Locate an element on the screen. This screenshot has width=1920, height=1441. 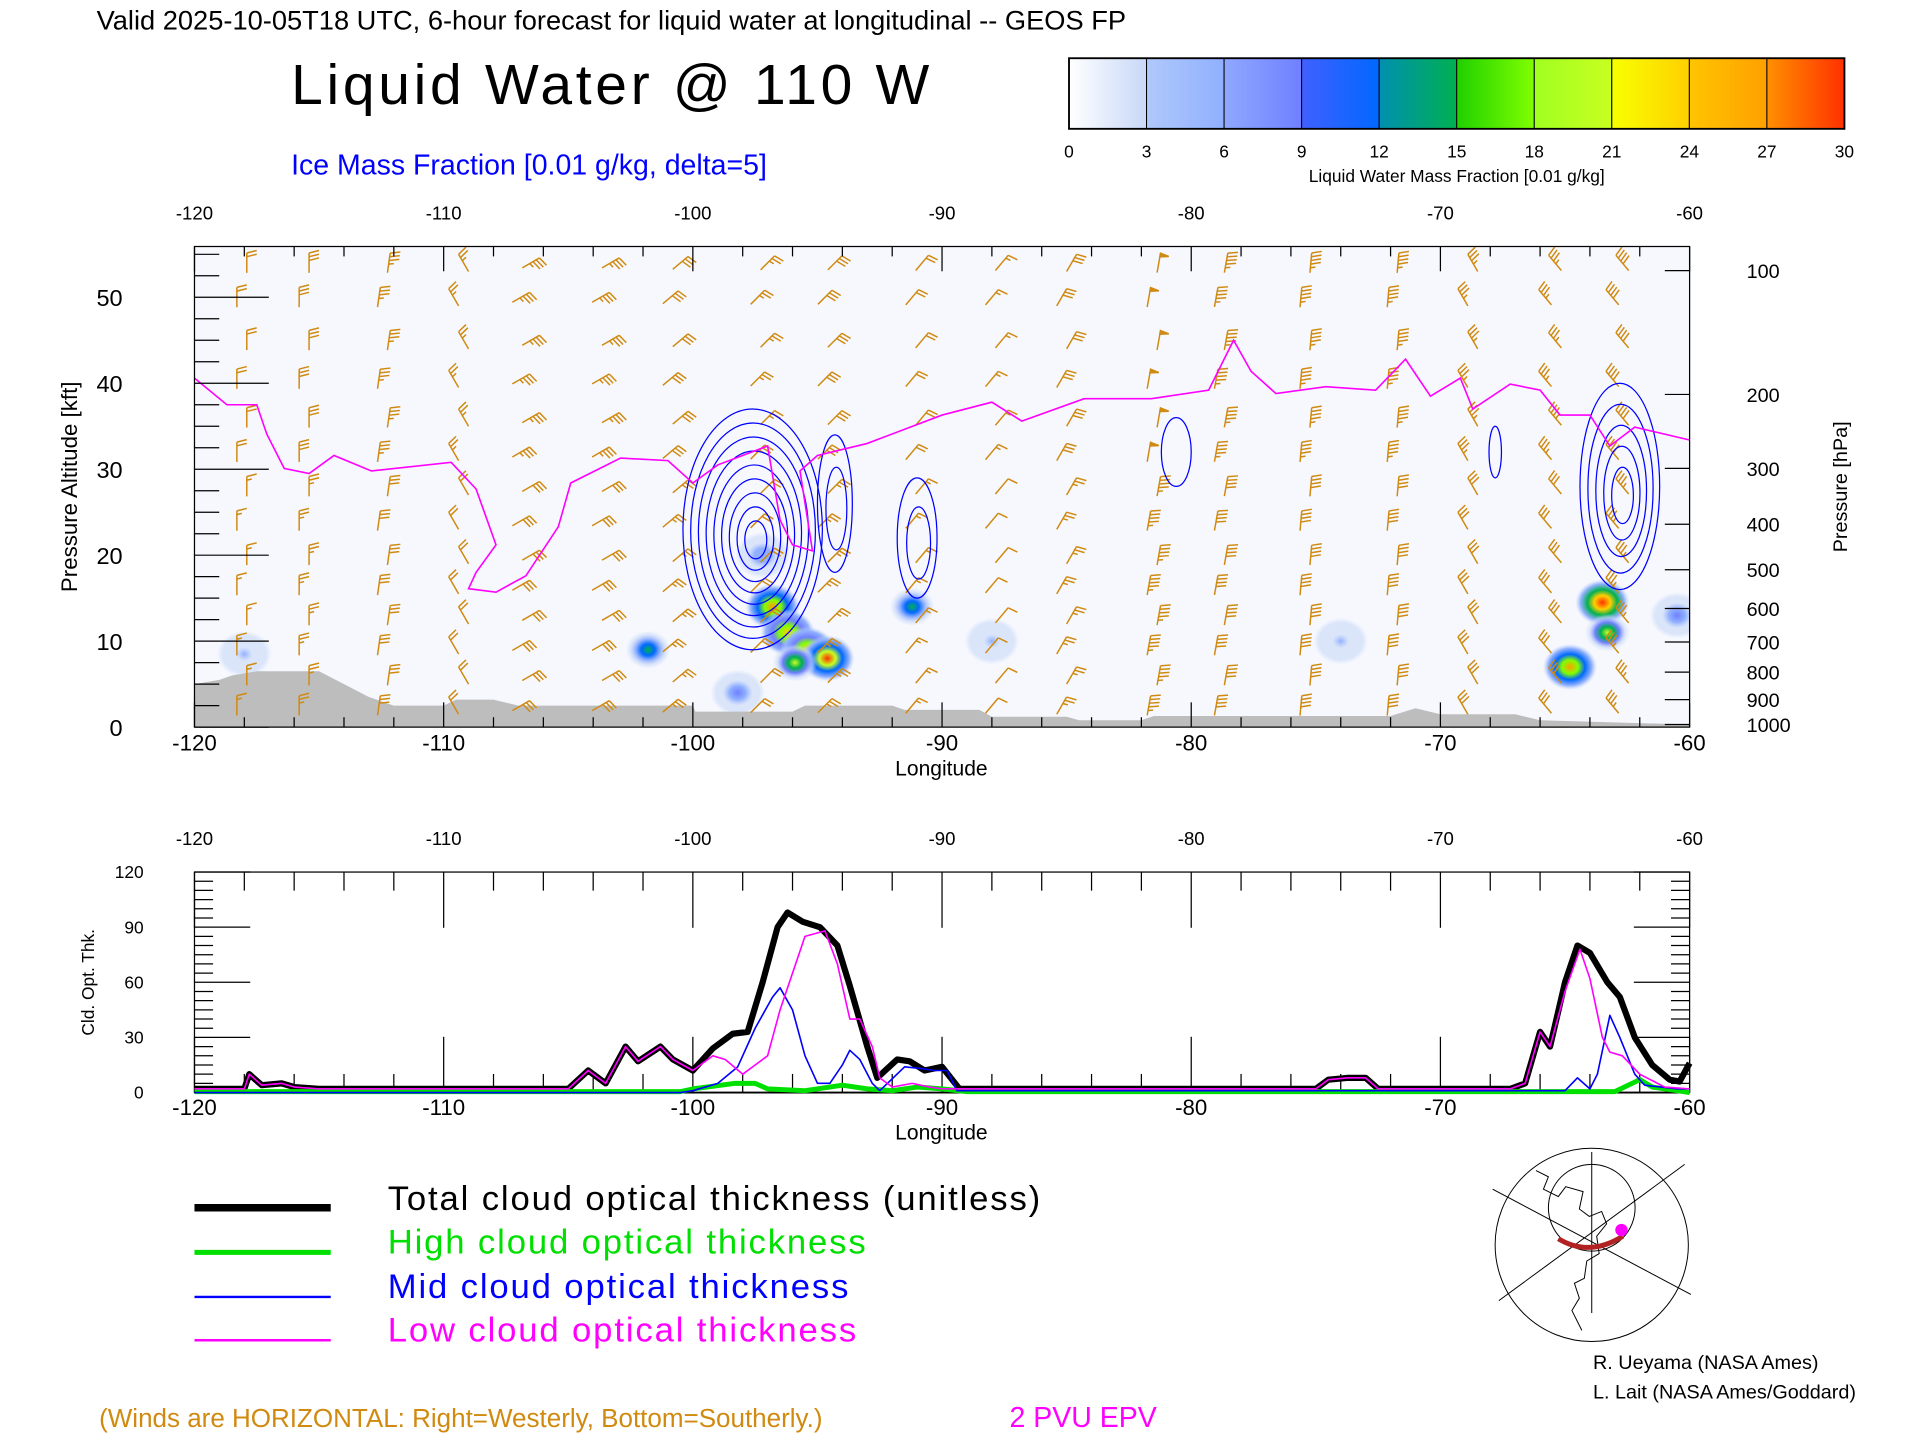
colorbar-tick-label: 27 is located at coordinates (1766, 151).